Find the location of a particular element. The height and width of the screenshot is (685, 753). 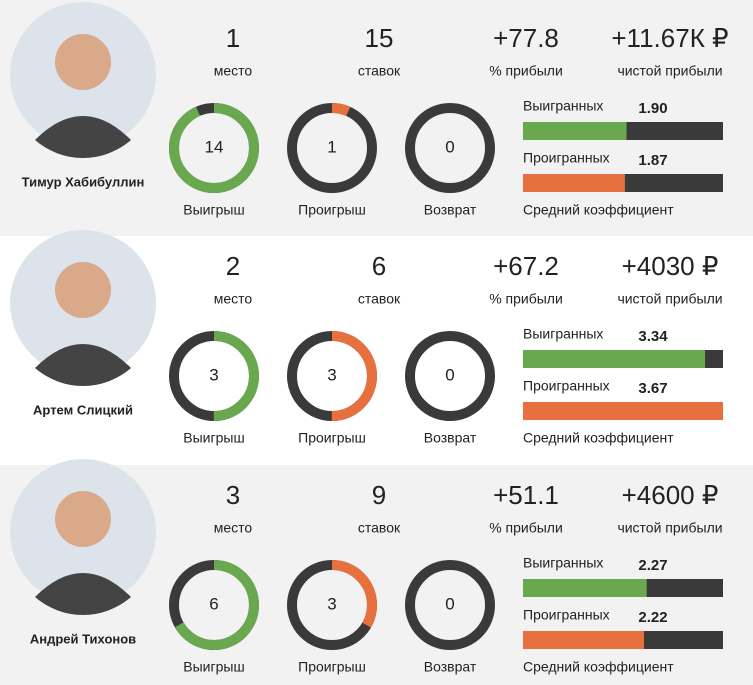

coef-value: 2.27 is located at coordinates (652, 565).